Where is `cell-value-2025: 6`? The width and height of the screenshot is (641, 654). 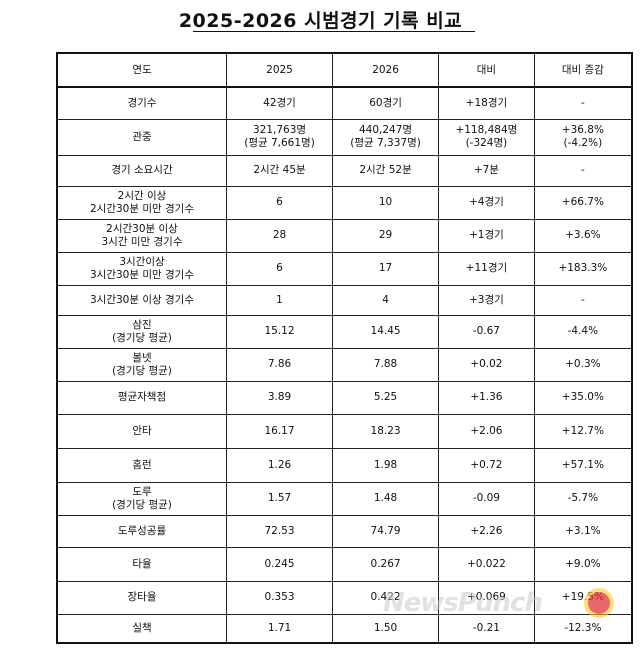 cell-value-2025: 6 is located at coordinates (279, 202).